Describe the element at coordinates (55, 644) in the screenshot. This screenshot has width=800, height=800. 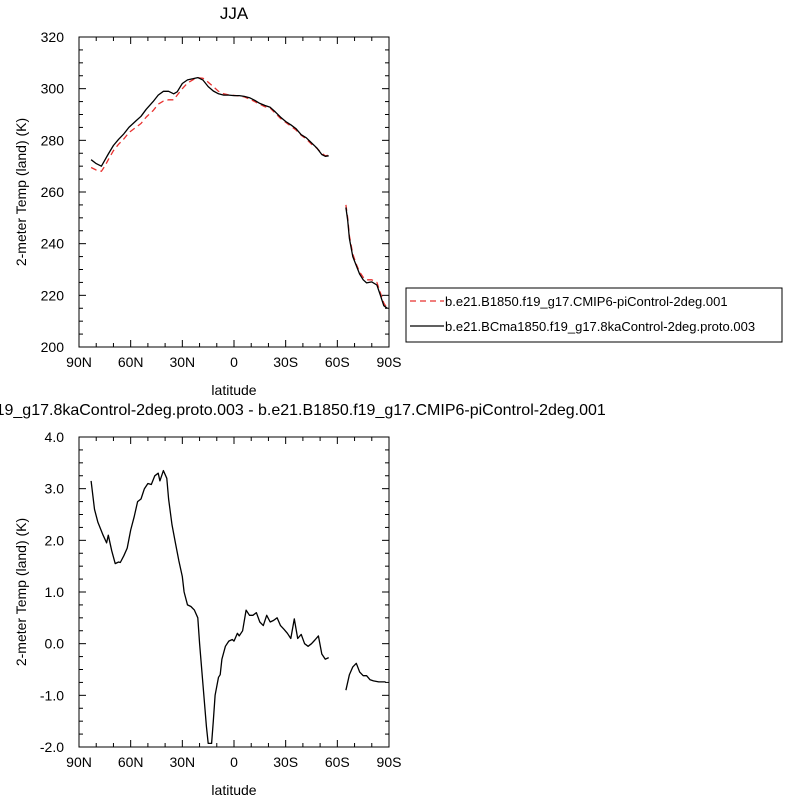
I see `y-tick-label: 0.0` at that location.